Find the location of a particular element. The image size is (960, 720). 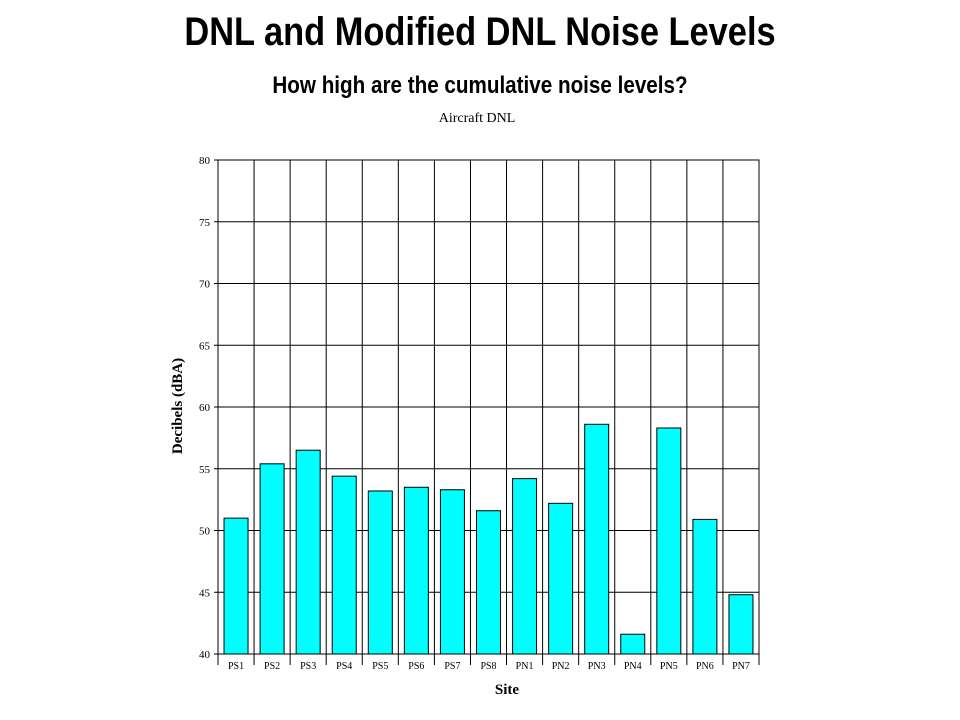

y-tick-label: 80 is located at coordinates (205, 161).